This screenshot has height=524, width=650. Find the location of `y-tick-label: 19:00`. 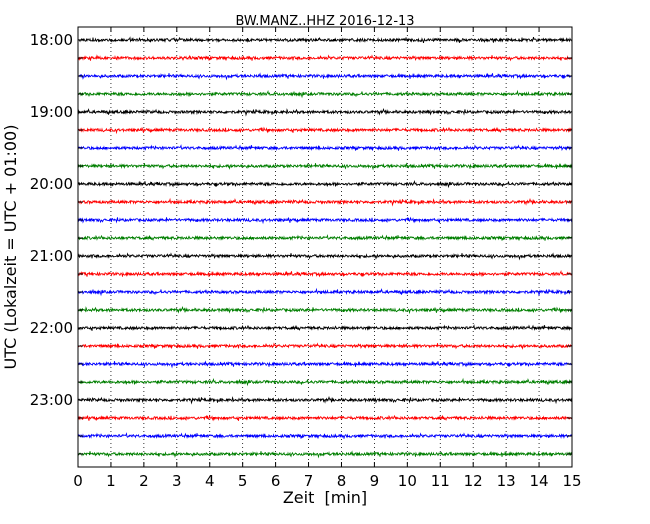

y-tick-label: 19:00 is located at coordinates (51, 112).